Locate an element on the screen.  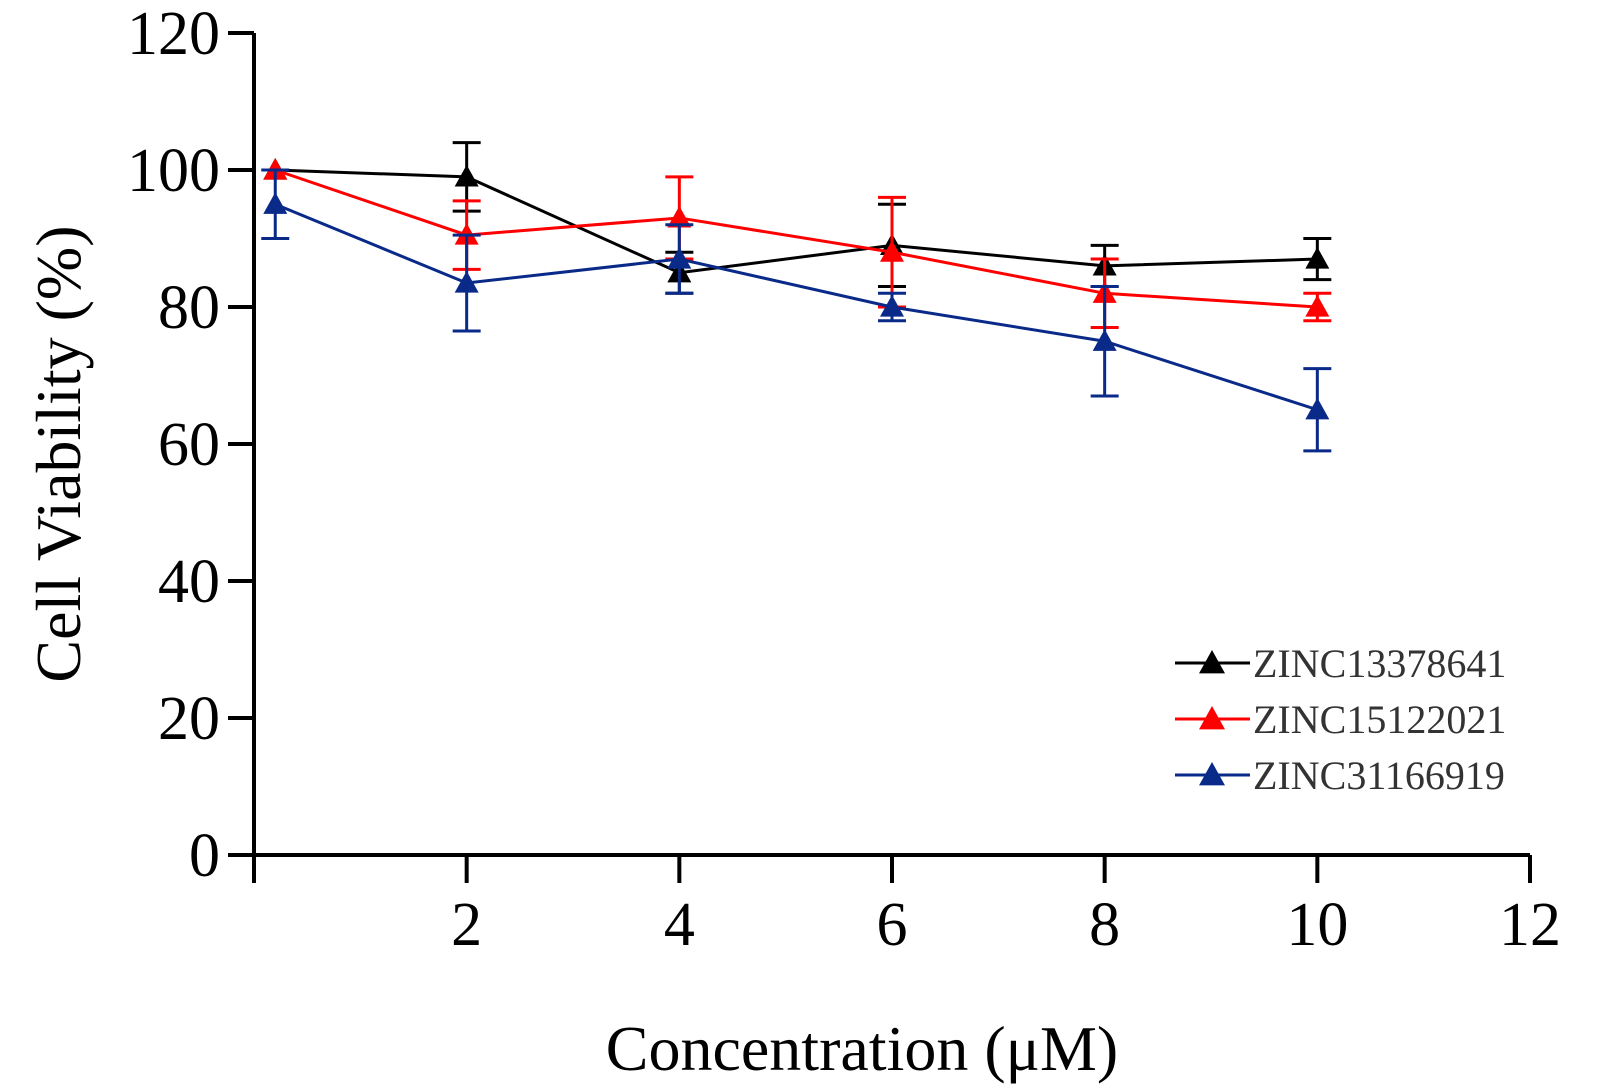
x-tick-label: 8 is located at coordinates (1104, 925).